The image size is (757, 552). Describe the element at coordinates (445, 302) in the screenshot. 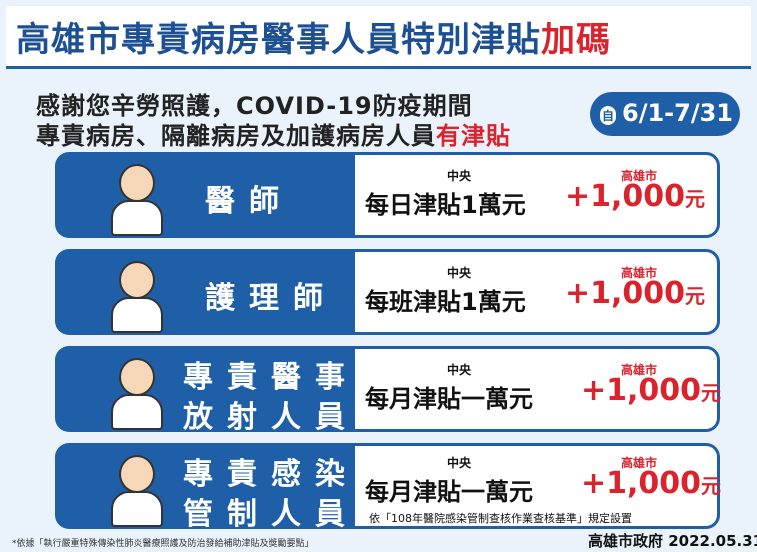

I see `allowance: 每班津貼1萬元` at that location.